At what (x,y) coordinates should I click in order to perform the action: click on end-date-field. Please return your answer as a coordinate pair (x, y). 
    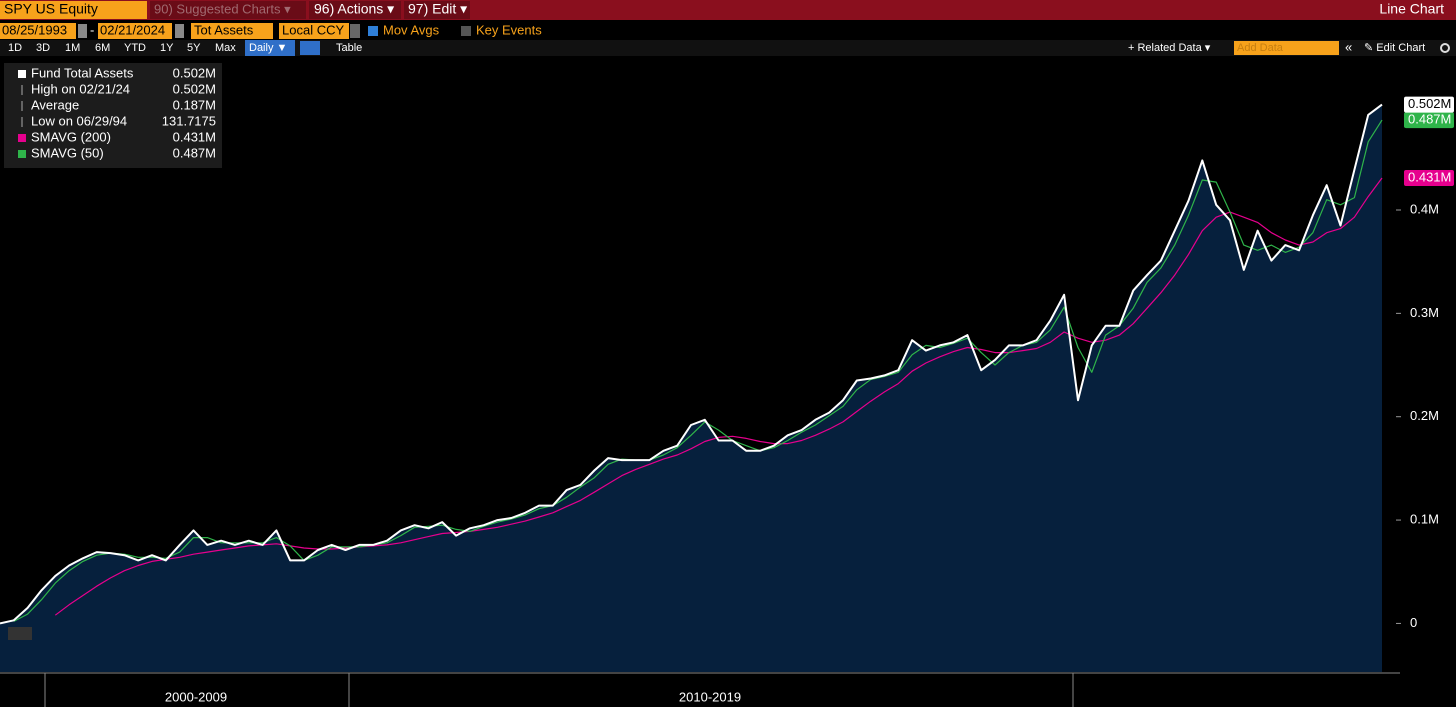
    Looking at the image, I should click on (135, 31).